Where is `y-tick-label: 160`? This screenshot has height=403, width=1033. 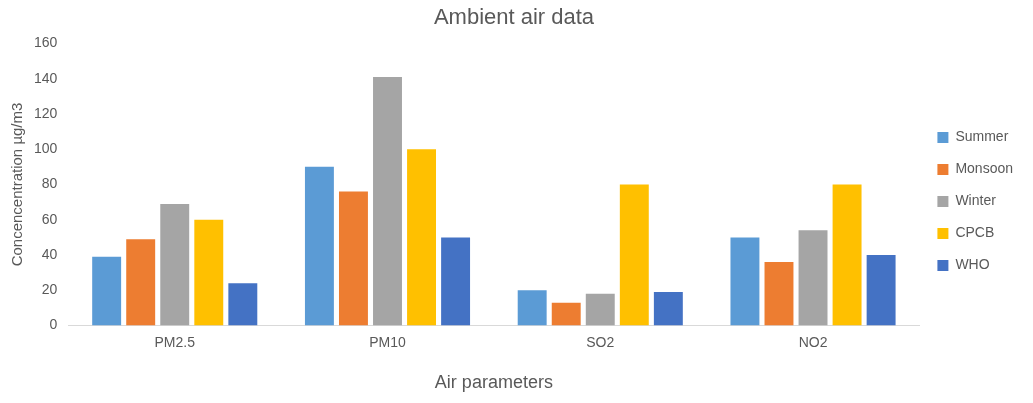
y-tick-label: 160 is located at coordinates (46, 42).